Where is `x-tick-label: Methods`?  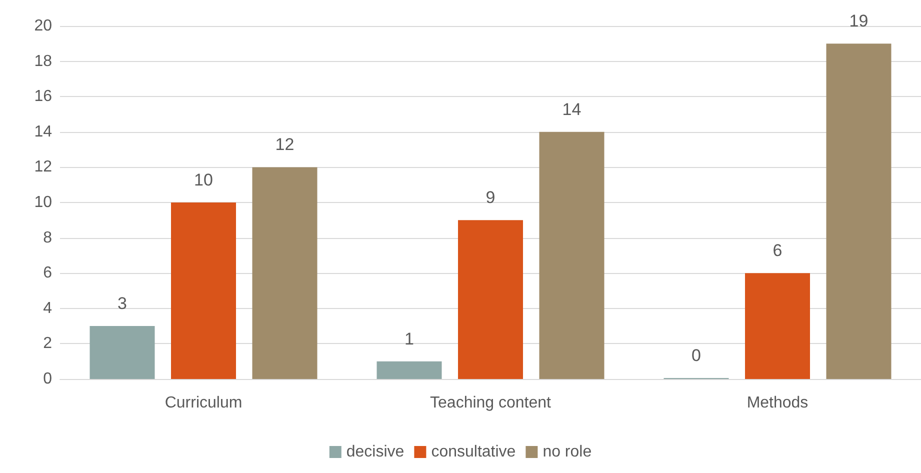 x-tick-label: Methods is located at coordinates (777, 403).